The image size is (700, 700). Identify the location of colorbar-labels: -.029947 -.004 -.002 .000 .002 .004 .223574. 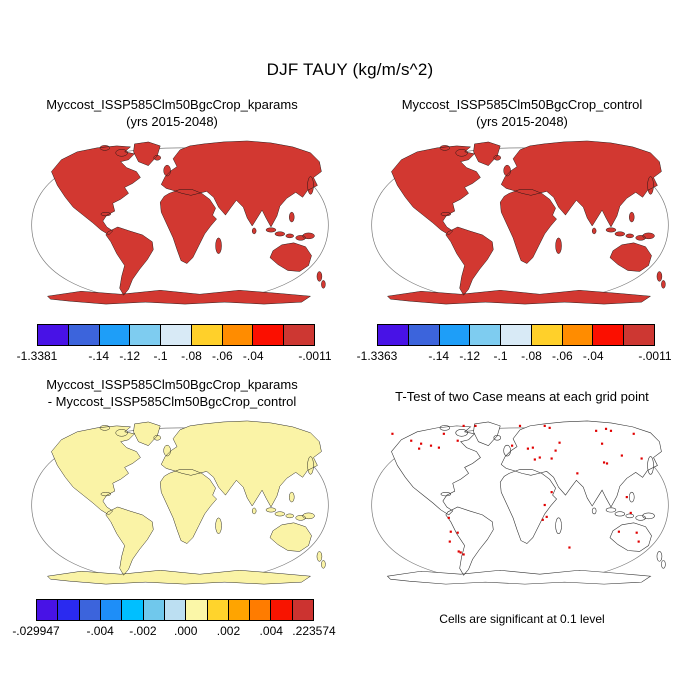
(173, 631).